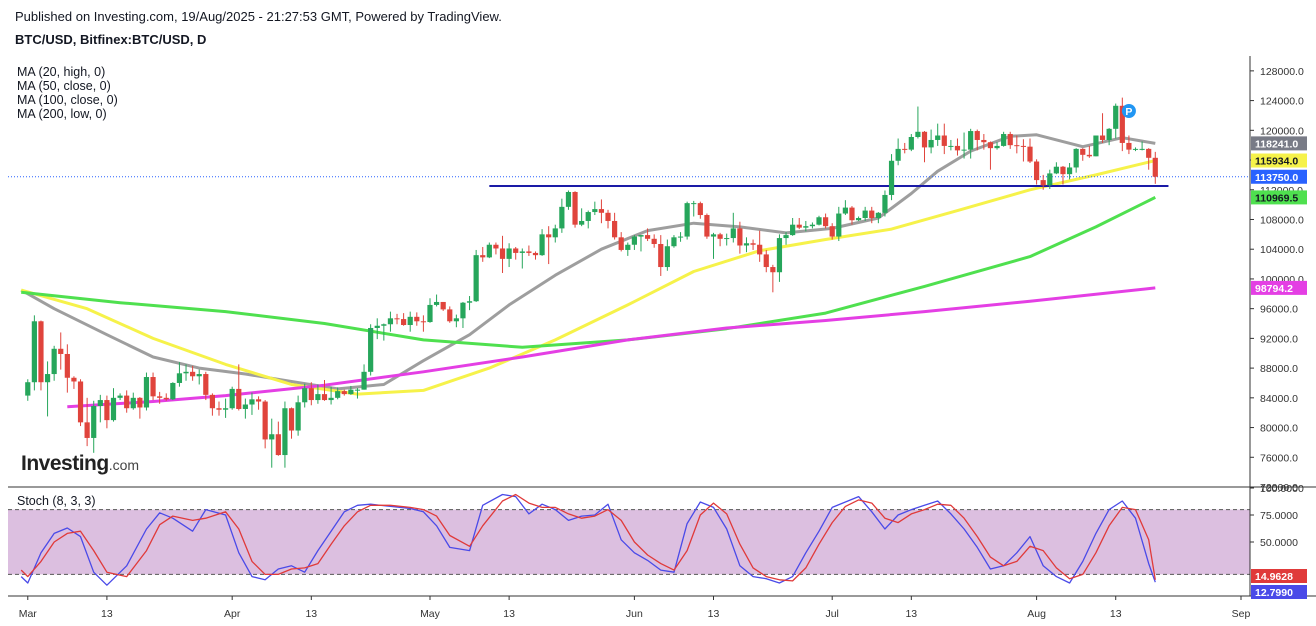  I want to click on legend-ma100: MA (100, close, 0), so click(67, 100).